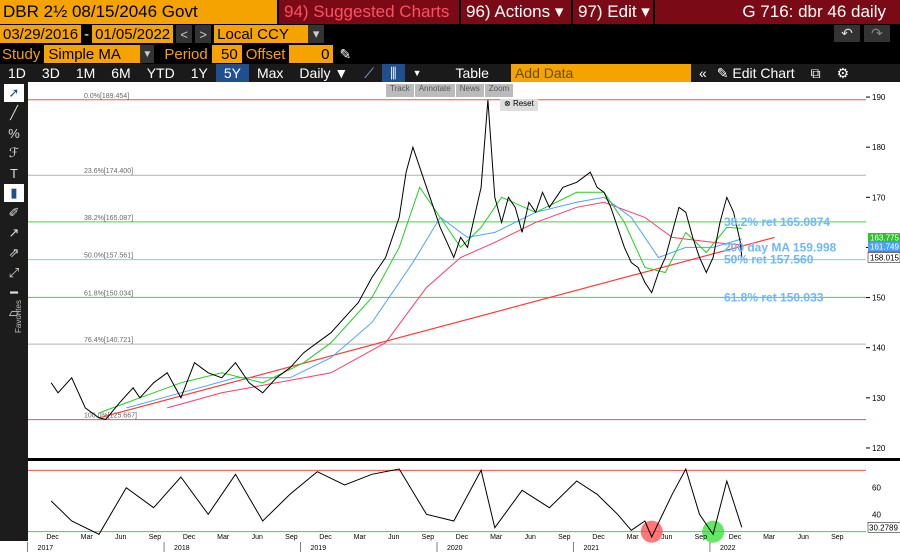 The height and width of the screenshot is (552, 900). I want to click on x-year-label: 2021, so click(591, 548).